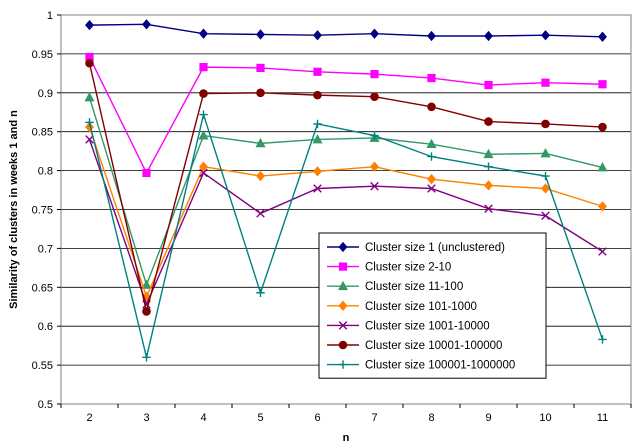 The height and width of the screenshot is (447, 639). I want to click on y-tick-label: 0.8, so click(45, 172).